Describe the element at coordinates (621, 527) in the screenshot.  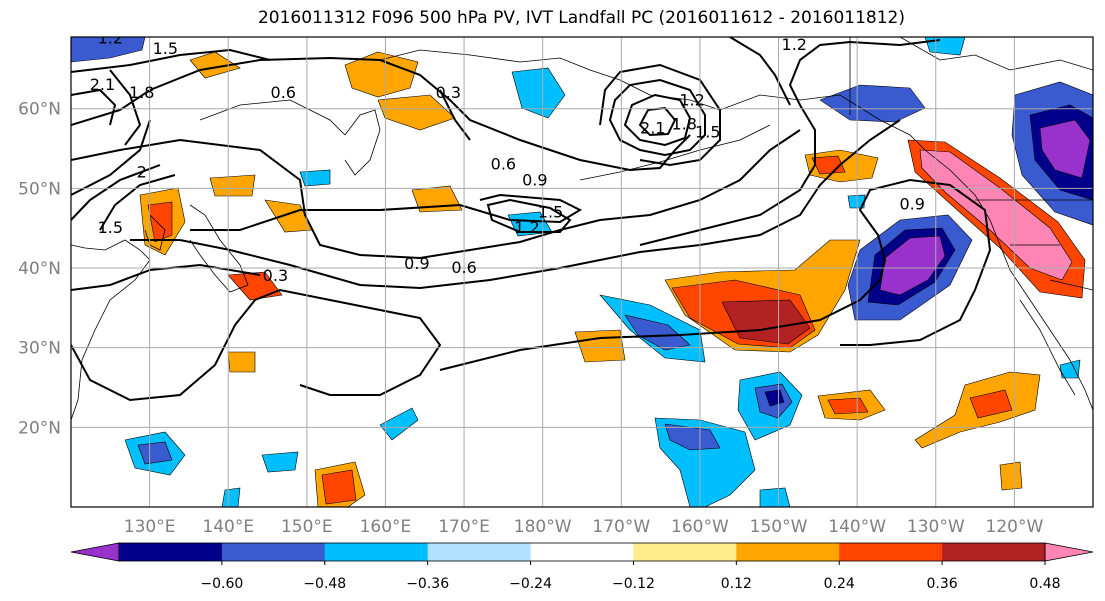
I see `lon-tick-label: 170°W` at that location.